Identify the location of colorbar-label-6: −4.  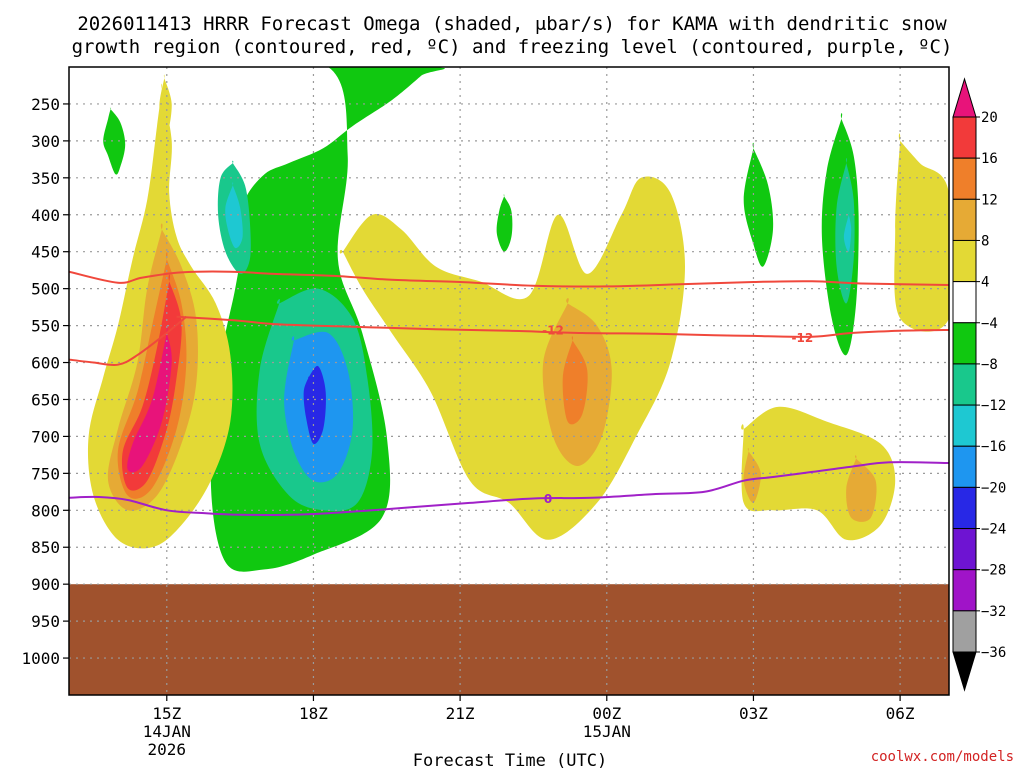
(989, 324).